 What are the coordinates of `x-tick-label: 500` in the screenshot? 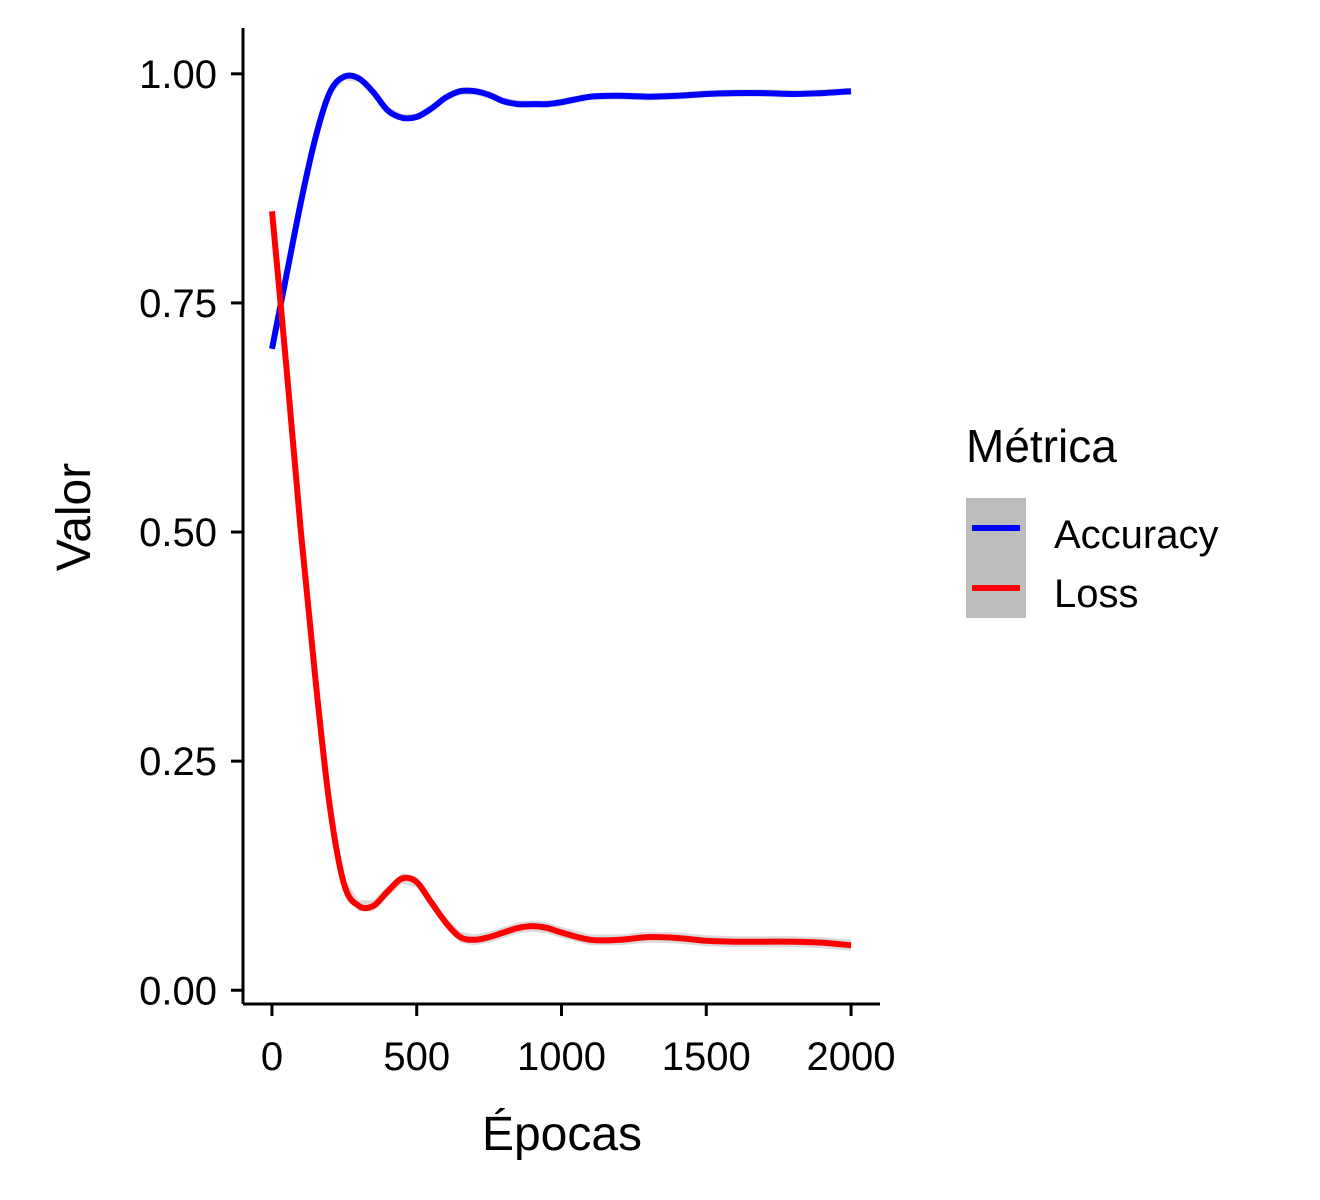 It's located at (416, 1057).